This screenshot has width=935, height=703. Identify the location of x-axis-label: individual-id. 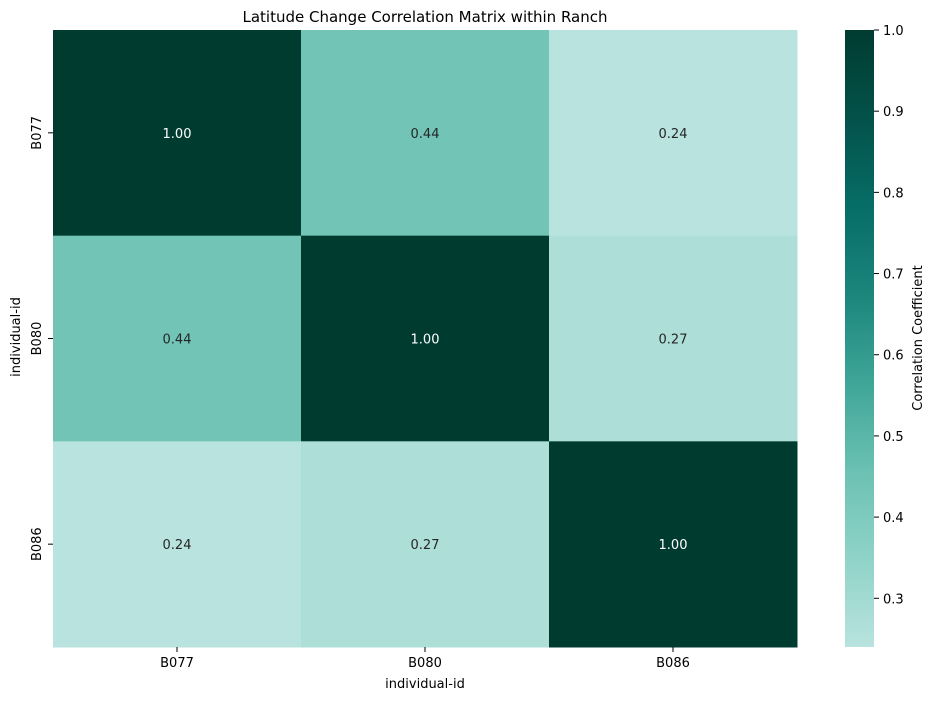
(425, 684).